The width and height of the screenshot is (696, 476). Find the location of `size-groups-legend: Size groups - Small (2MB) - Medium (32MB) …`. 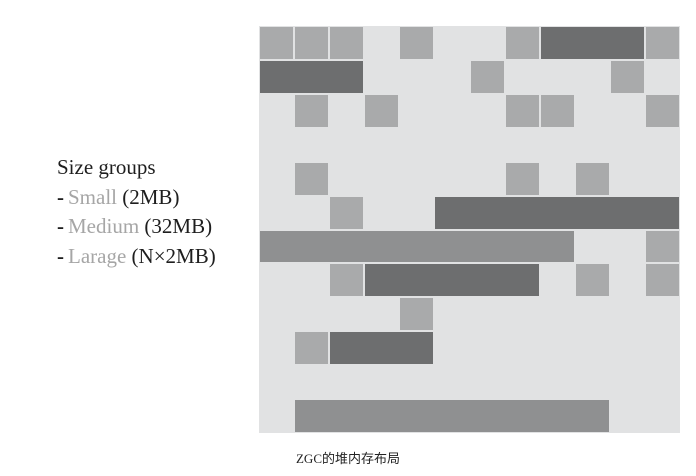

size-groups-legend: Size groups - Small (2MB) - Medium (32MB) … is located at coordinates (136, 212).